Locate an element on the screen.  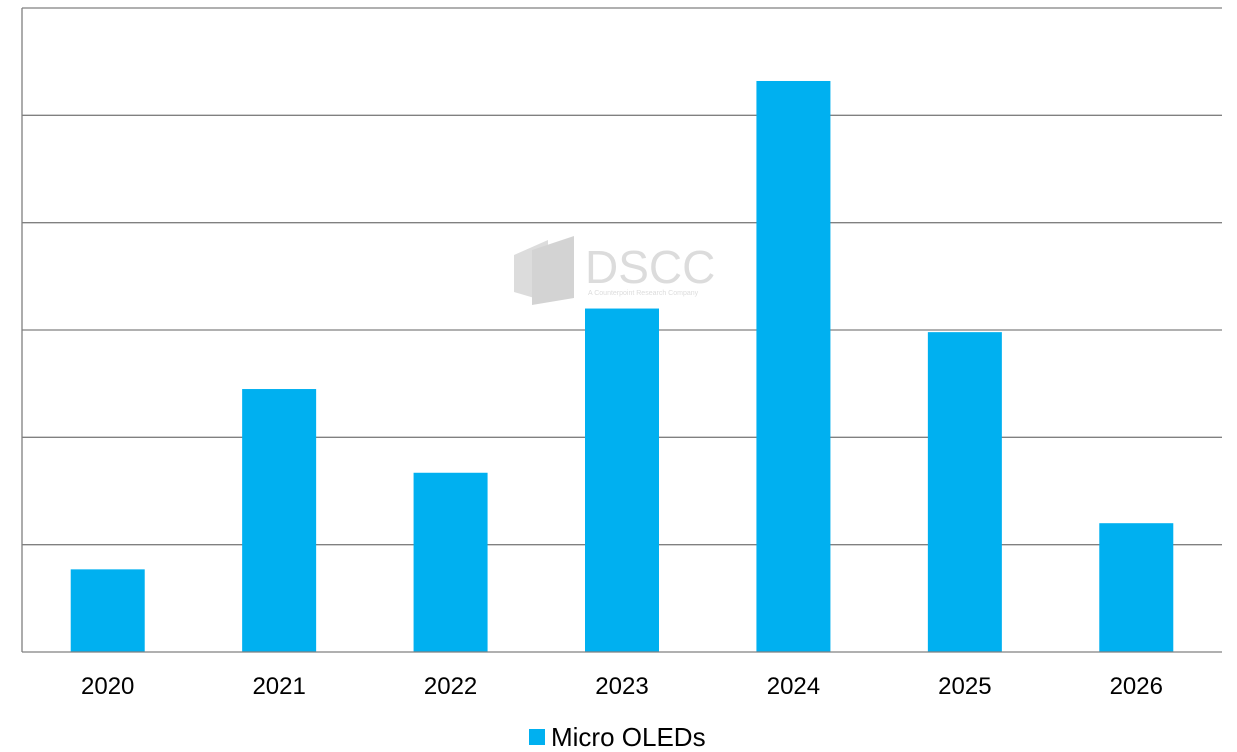
legend-swatch is located at coordinates (537, 737).